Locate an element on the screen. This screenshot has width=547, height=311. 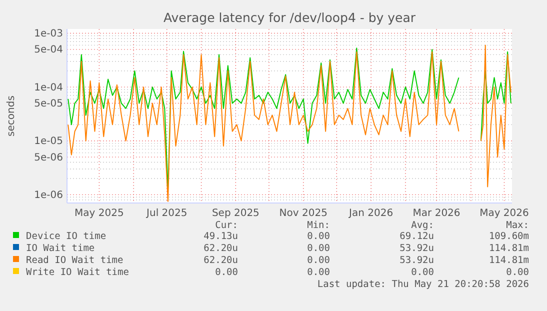
text: 109.60m is located at coordinates (509, 236).